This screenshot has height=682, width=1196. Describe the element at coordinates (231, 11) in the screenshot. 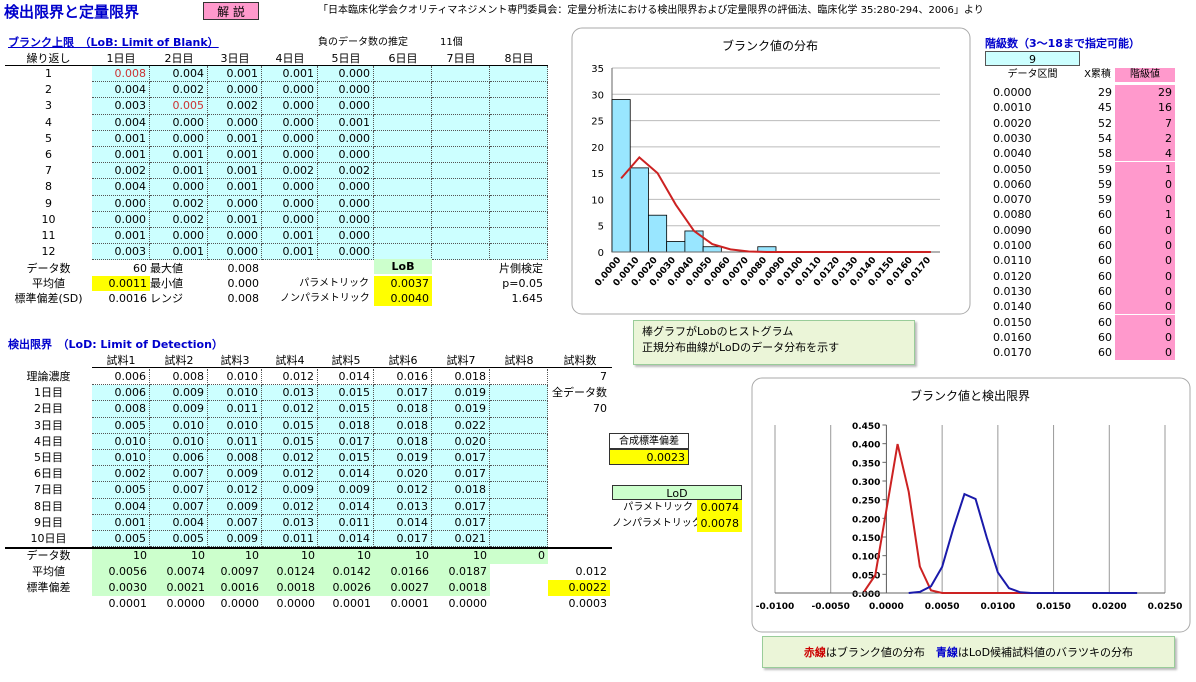

I see `button: 解 説` at that location.